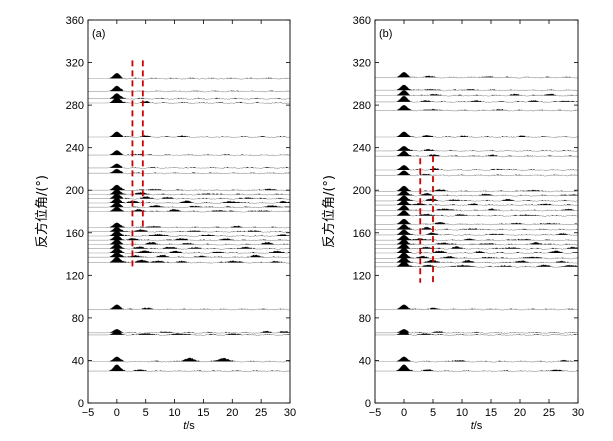 This screenshot has width=613, height=441. I want to click on panel-label: (b), so click(385, 34).